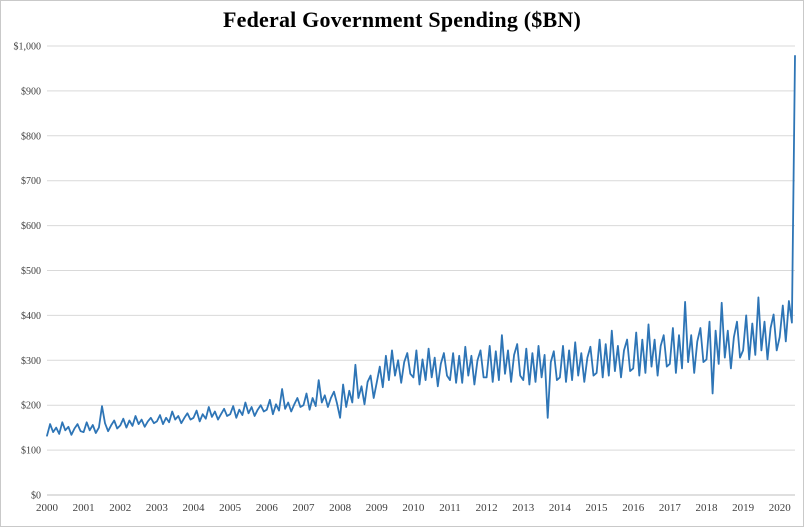  What do you see at coordinates (487, 508) in the screenshot?
I see `x-tick-label: 2012` at bounding box center [487, 508].